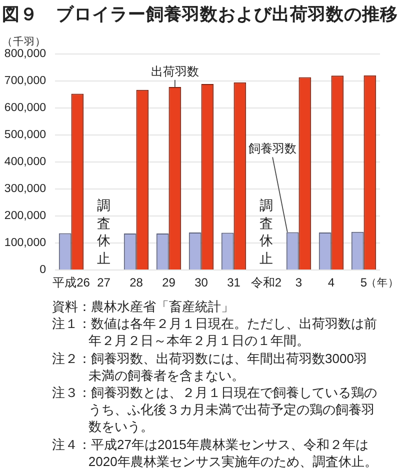  What do you see at coordinates (201, 283) in the screenshot?
I see `x-tick-label: 30` at bounding box center [201, 283].